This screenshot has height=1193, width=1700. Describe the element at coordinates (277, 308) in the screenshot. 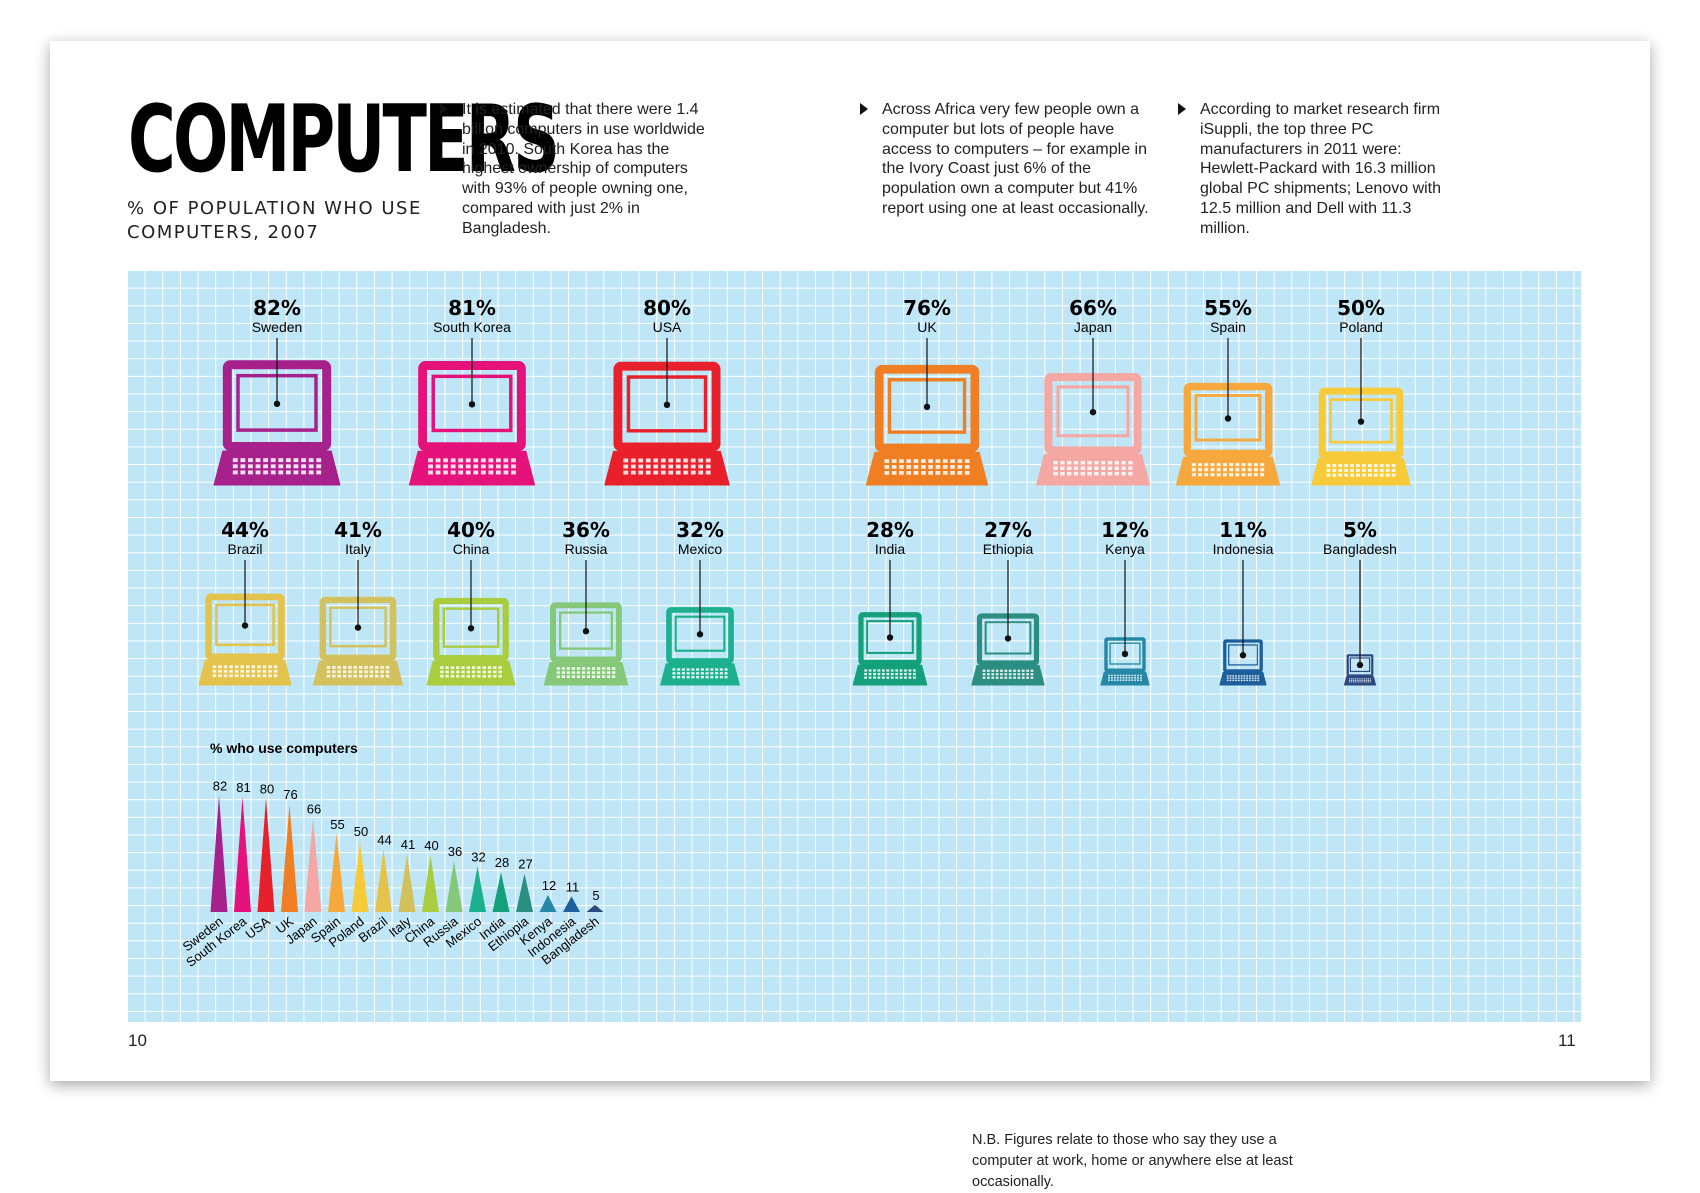

I see `percent-label: 82%` at that location.